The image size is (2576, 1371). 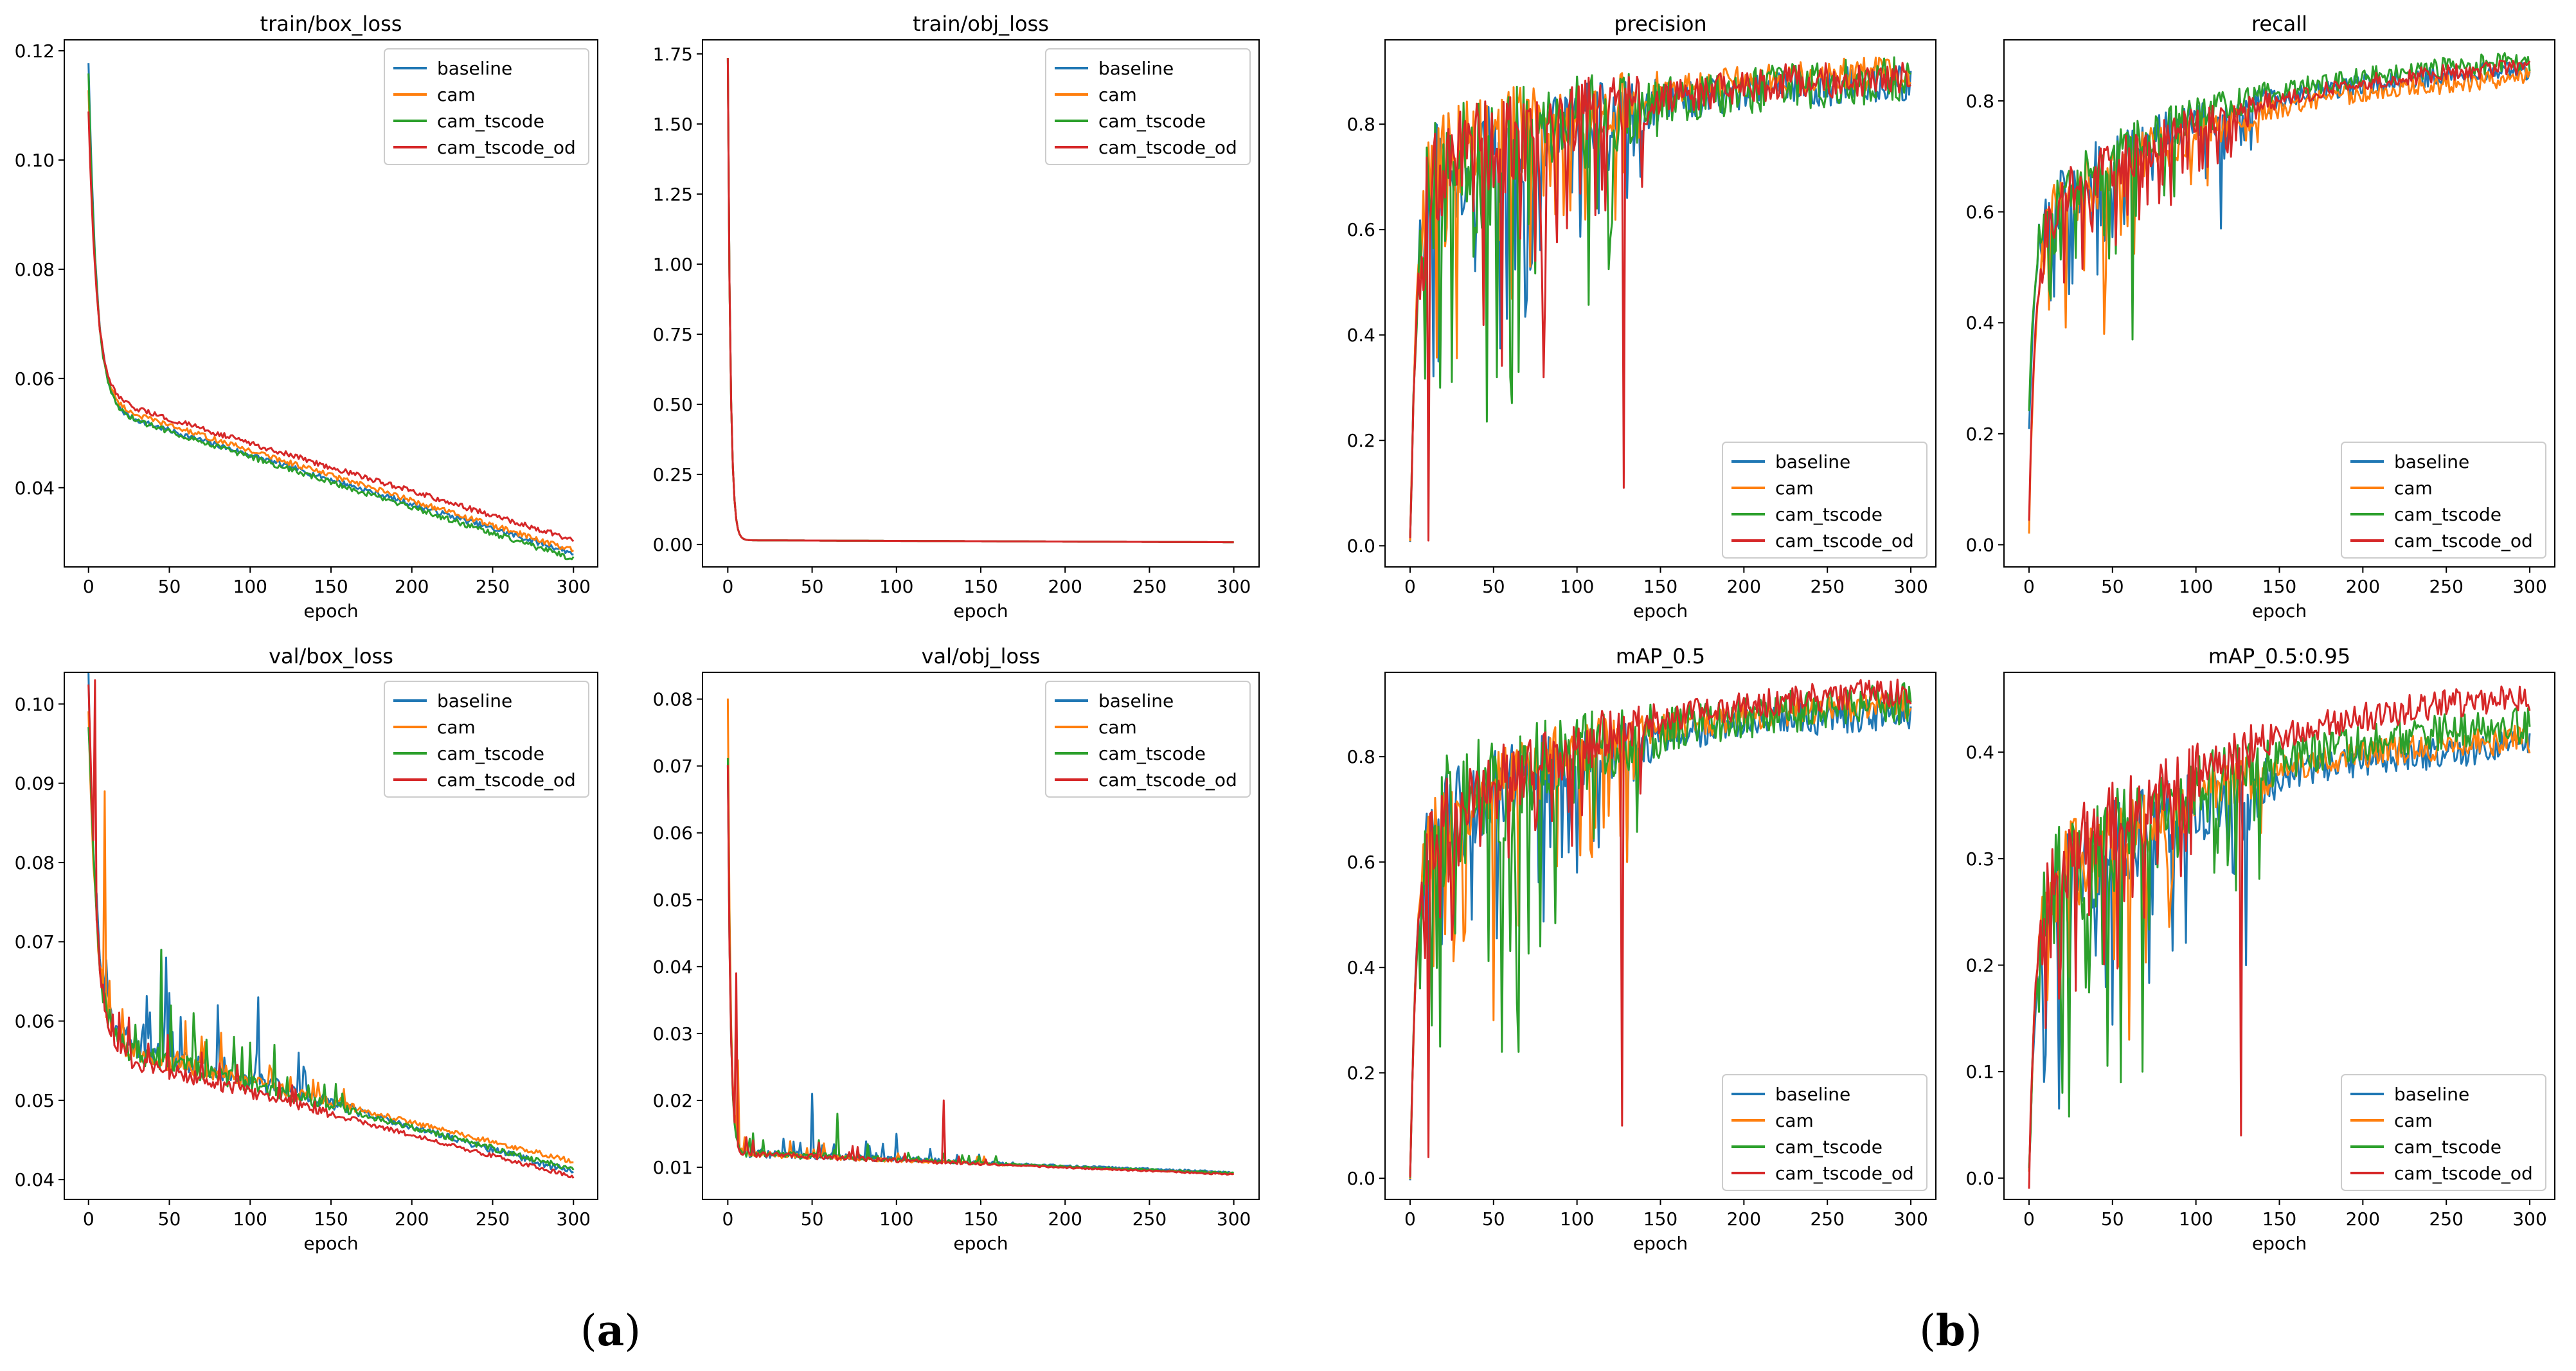 What do you see at coordinates (673, 55) in the screenshot?
I see `y-tick-label: 1.75` at bounding box center [673, 55].